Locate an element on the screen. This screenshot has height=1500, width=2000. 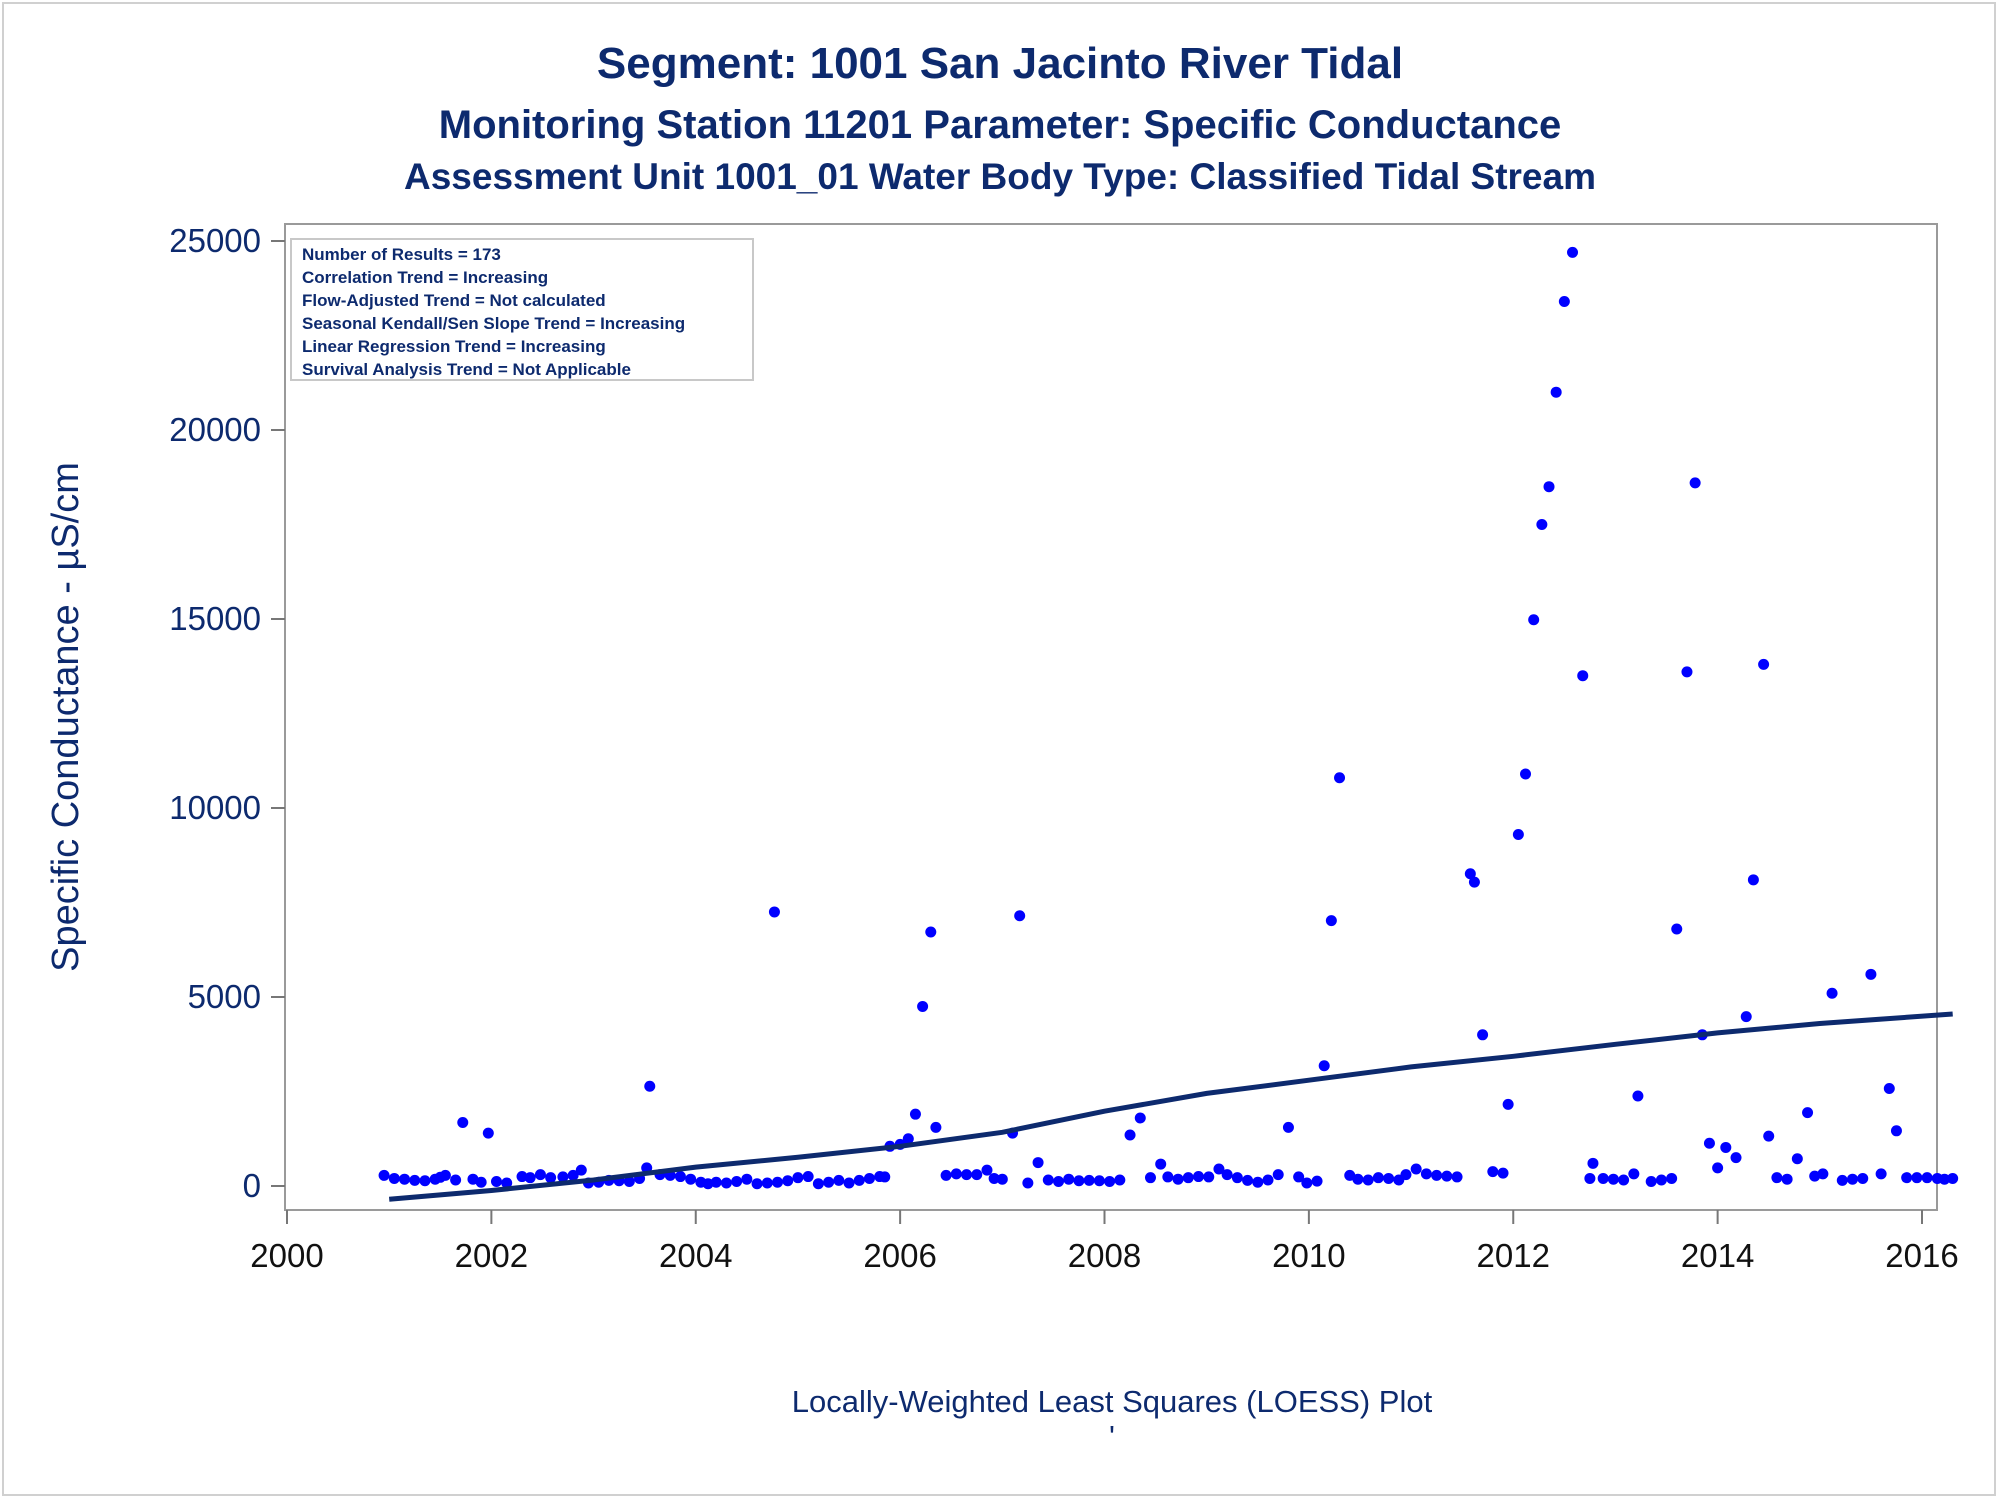
chart-title: Segment: 1001 San Jacinto River Tidal is located at coordinates (1000, 63).